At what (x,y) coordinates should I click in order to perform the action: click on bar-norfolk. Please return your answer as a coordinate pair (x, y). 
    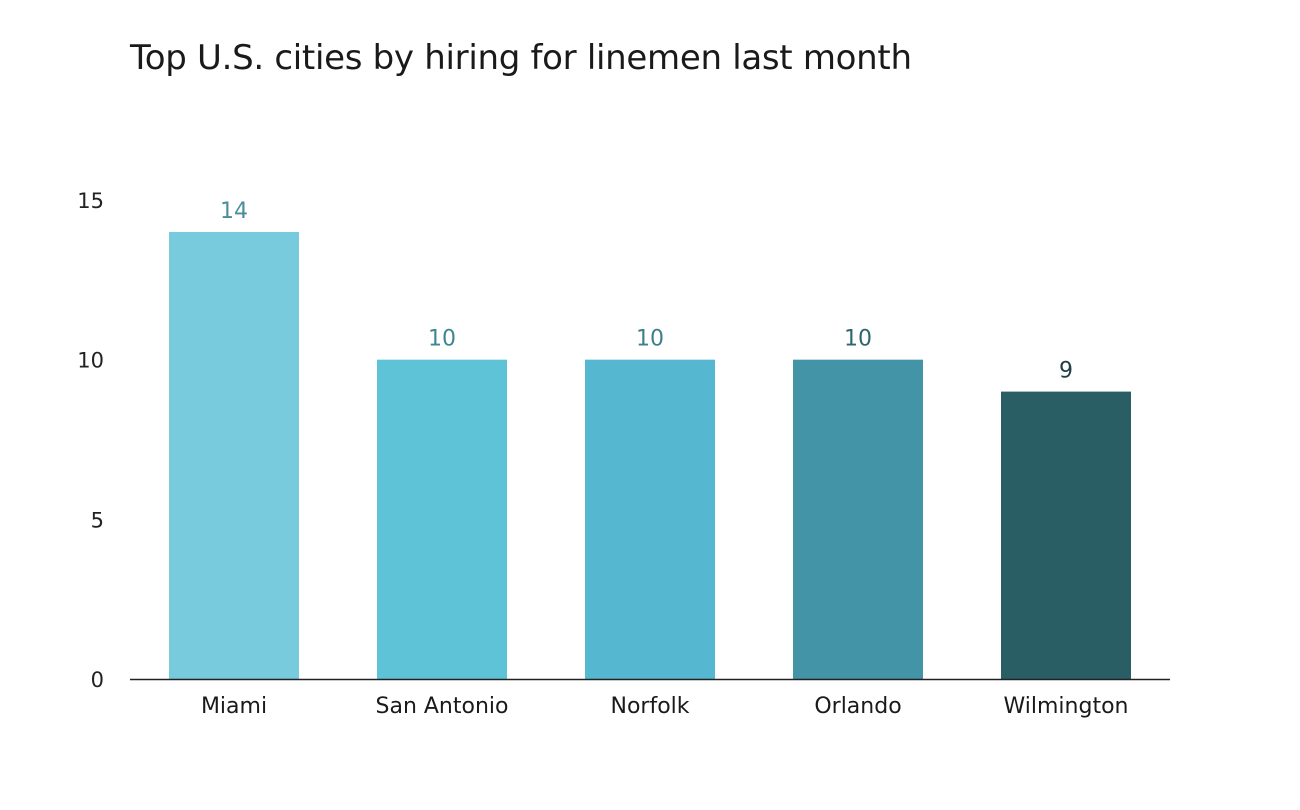
    Looking at the image, I should click on (650, 519).